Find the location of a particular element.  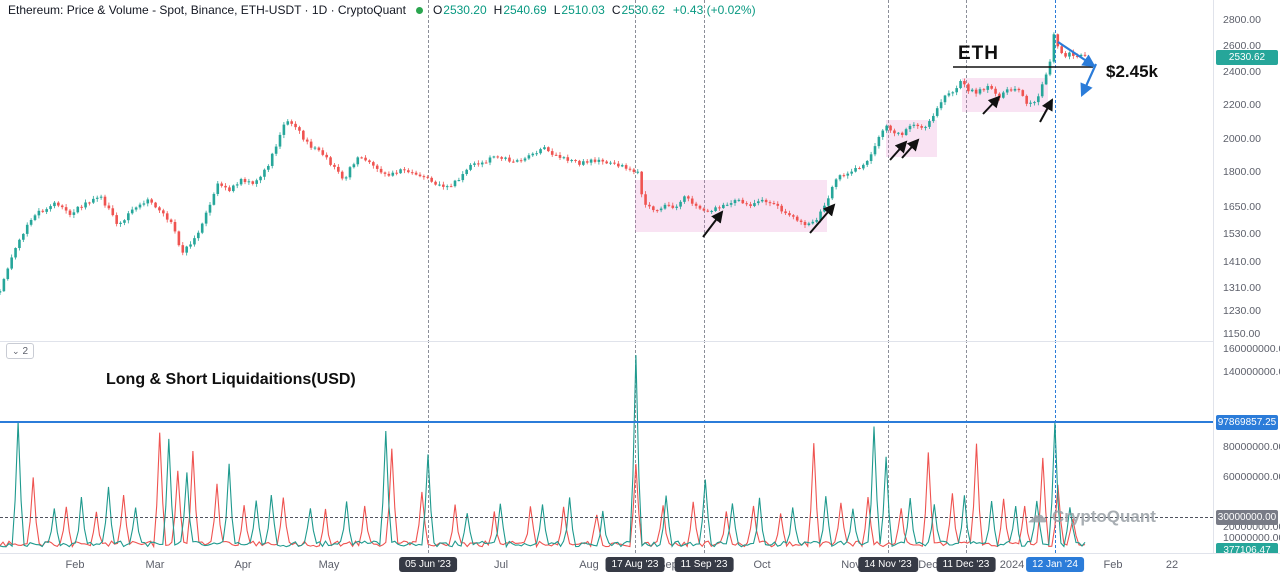

axis-tick-label: 1530.00 is located at coordinates (1242, 234).